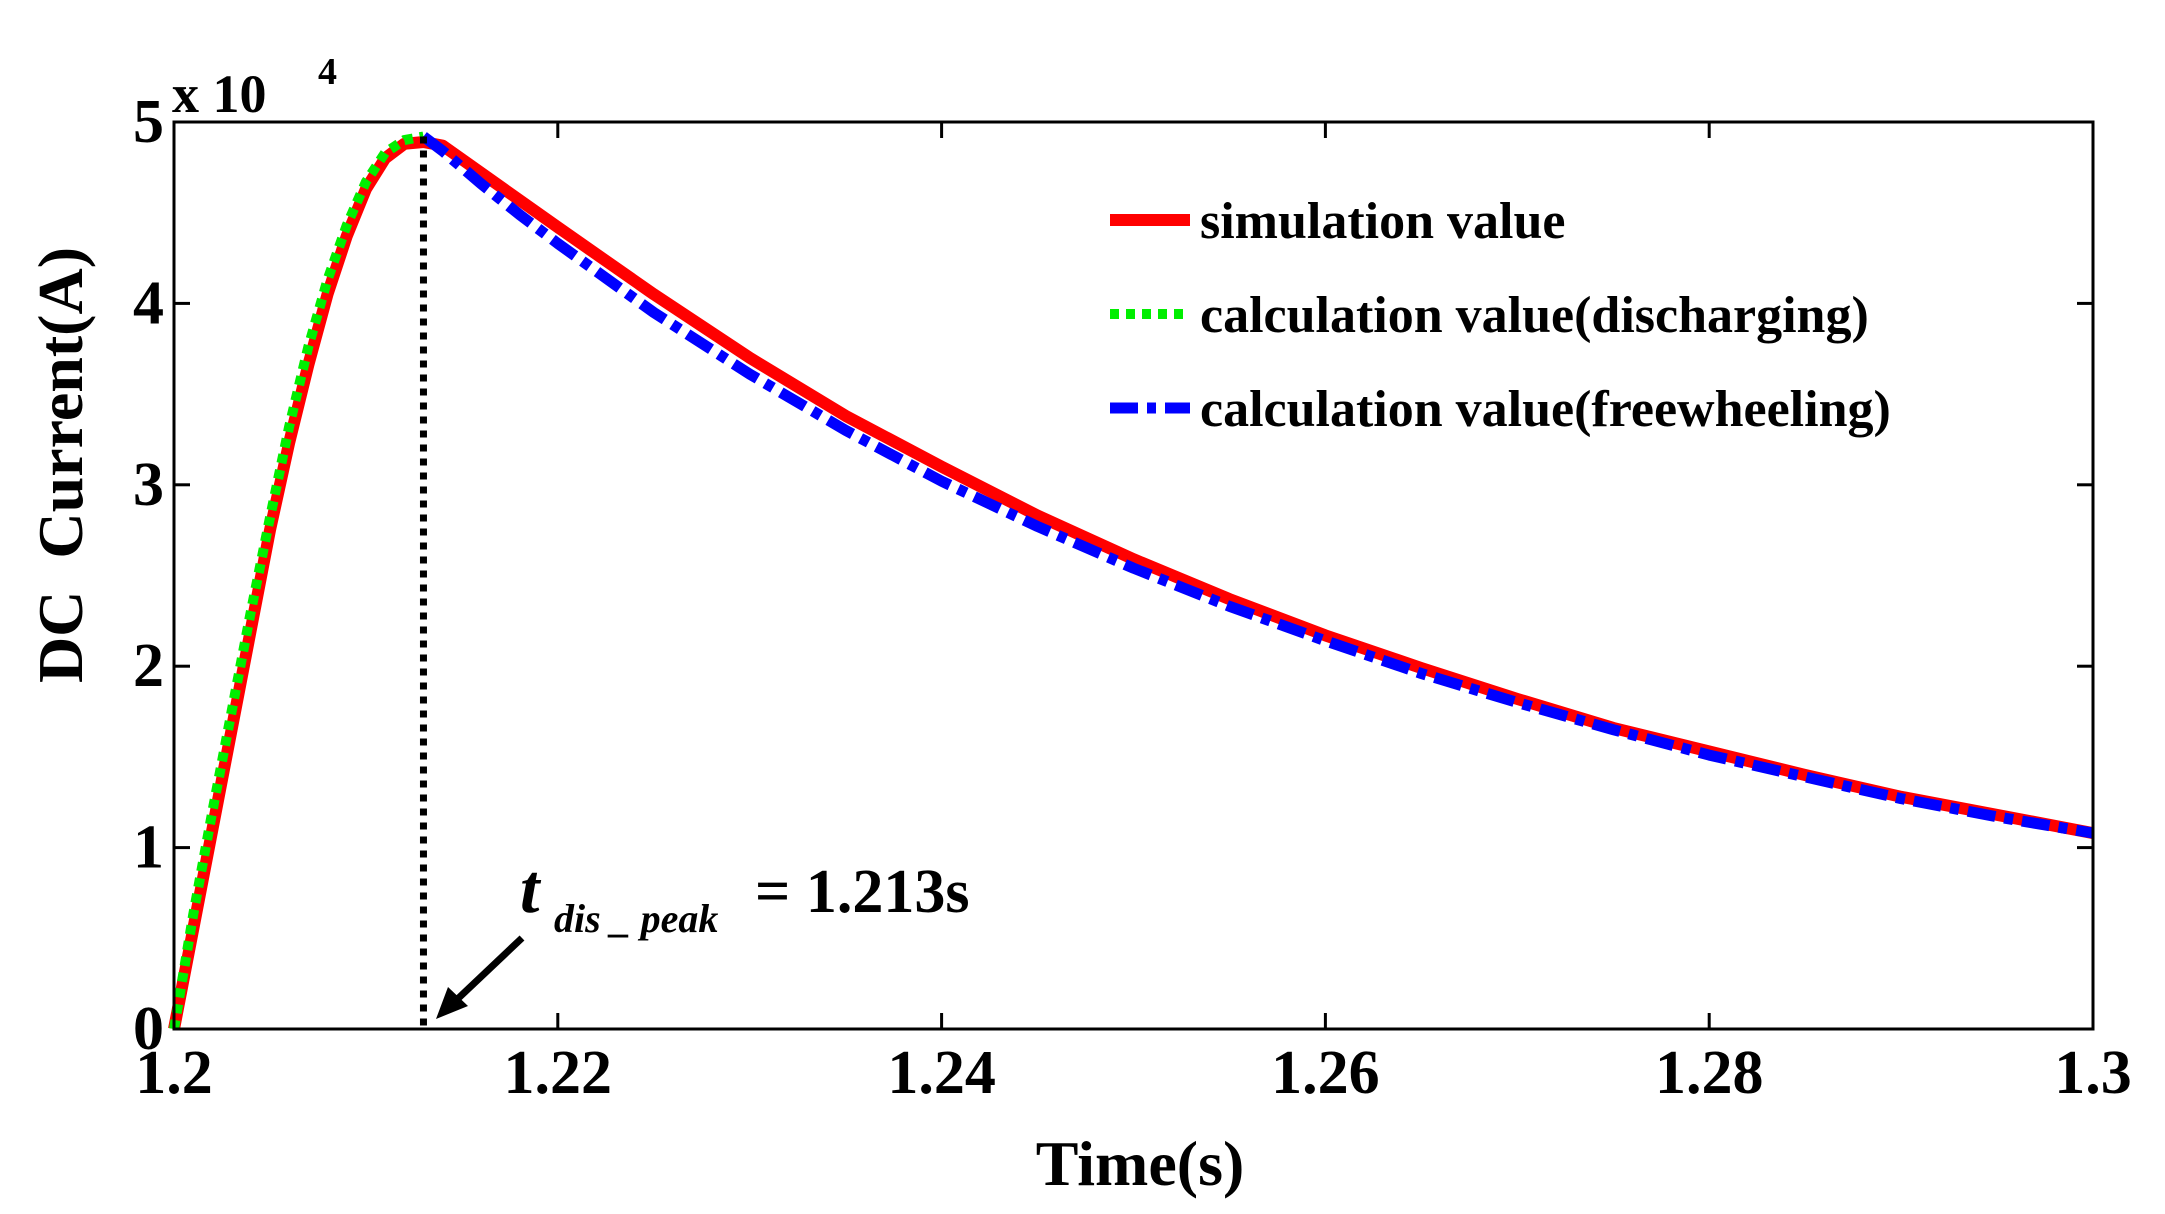 The image size is (2165, 1214). What do you see at coordinates (174, 1073) in the screenshot?
I see `x-tick-label: 1.2` at bounding box center [174, 1073].